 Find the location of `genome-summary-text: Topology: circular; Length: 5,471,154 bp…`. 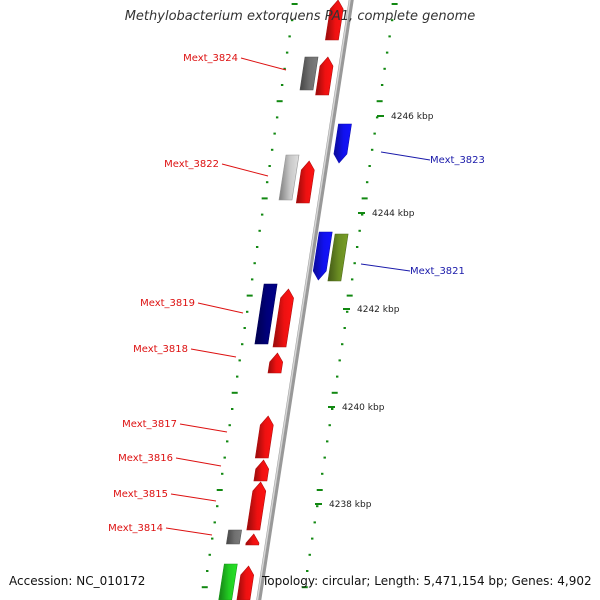

genome-summary-text: Topology: circular; Length: 5,471,154 bp… is located at coordinates (427, 581).